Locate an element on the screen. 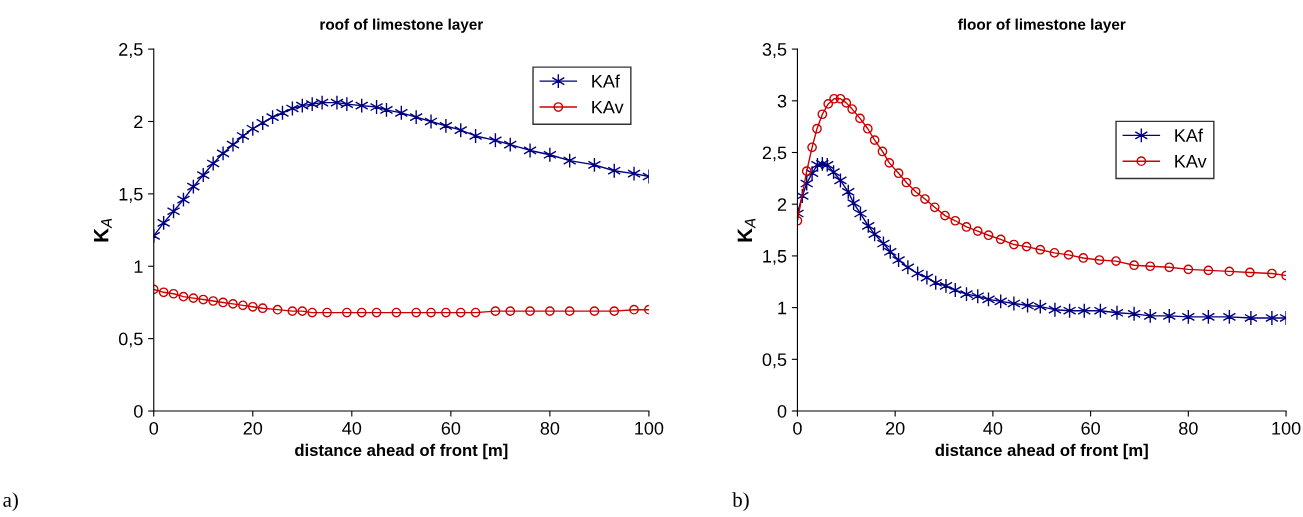 The height and width of the screenshot is (517, 1303). text: b) is located at coordinates (740, 502).